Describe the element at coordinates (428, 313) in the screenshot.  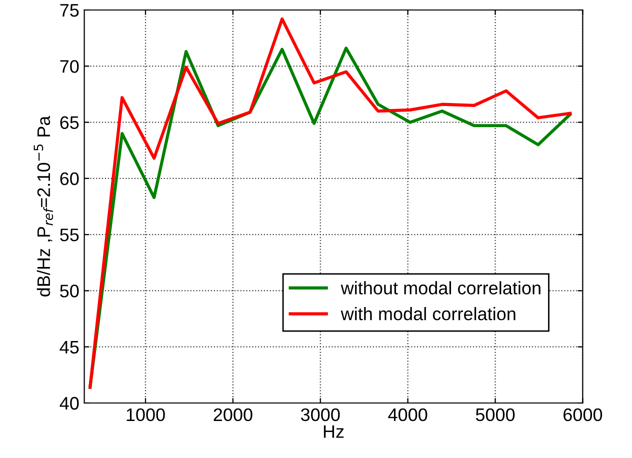
I see `legend-label: with modal correlation` at that location.